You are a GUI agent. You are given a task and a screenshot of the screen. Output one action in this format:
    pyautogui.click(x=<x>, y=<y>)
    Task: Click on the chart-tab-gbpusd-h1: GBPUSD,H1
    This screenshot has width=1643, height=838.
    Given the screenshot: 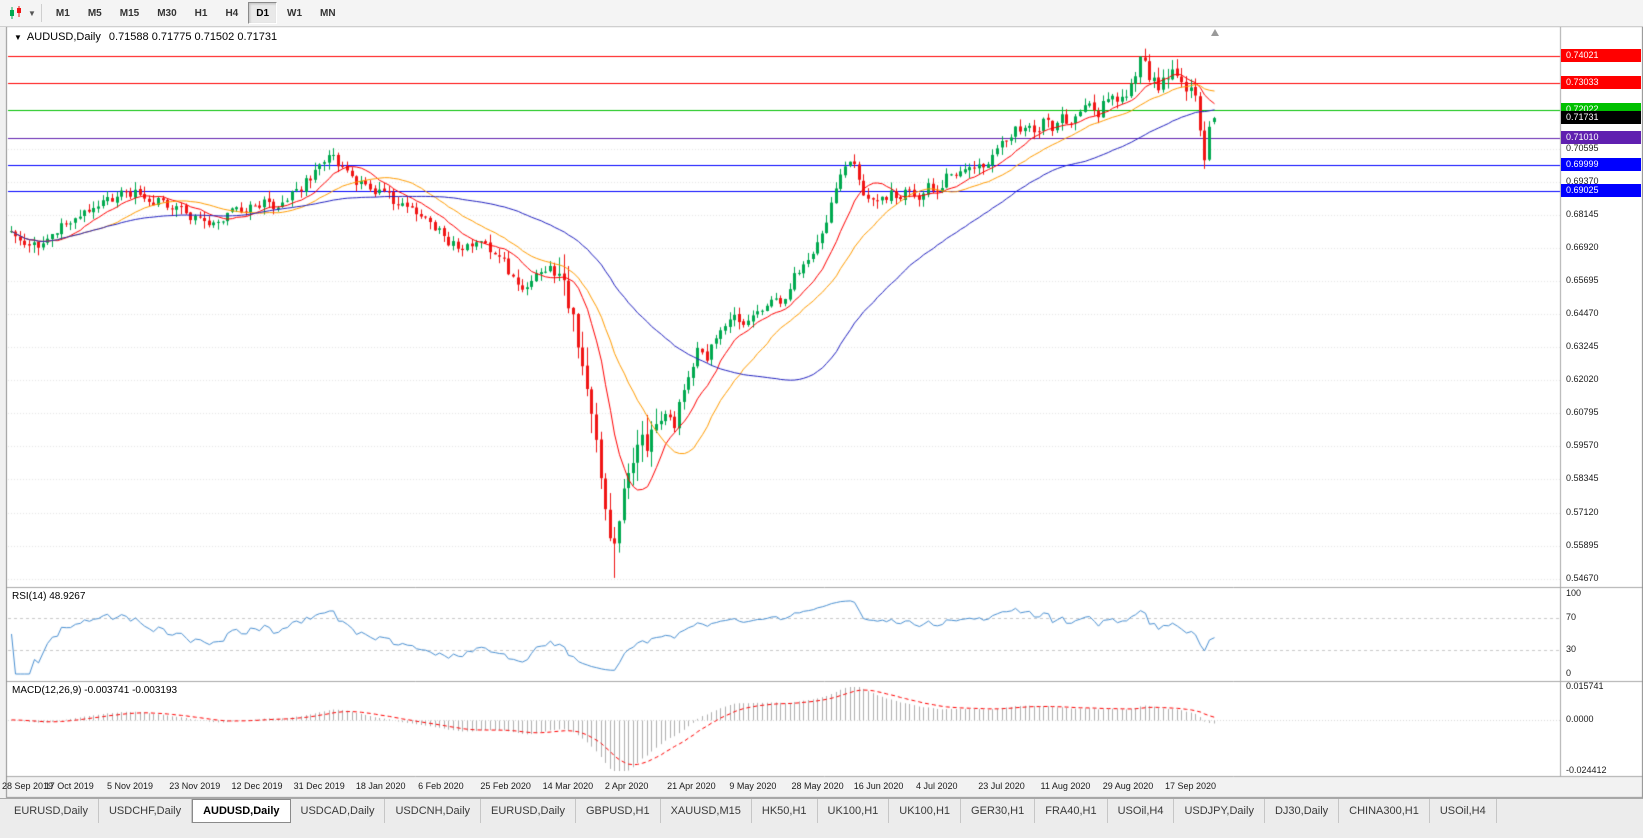 What is the action you would take?
    pyautogui.click(x=618, y=811)
    